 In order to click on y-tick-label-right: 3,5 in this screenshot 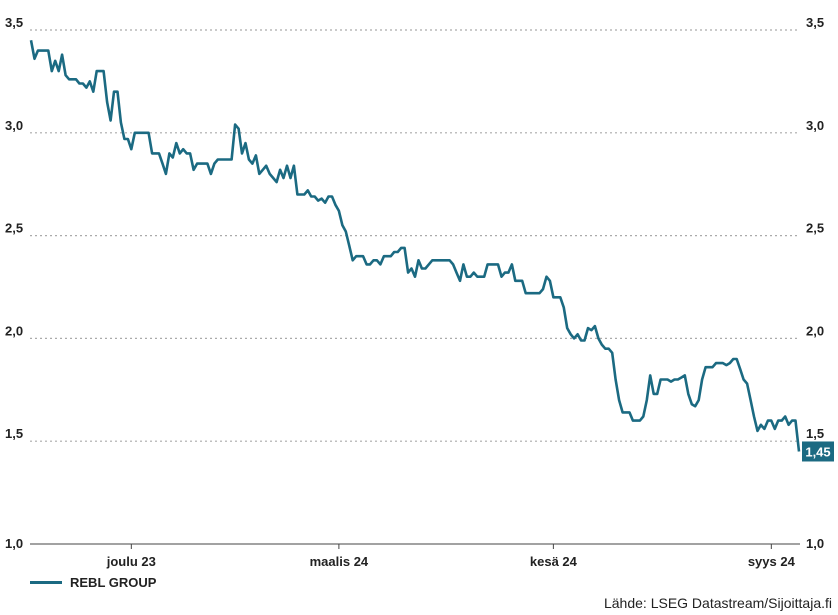, I will do `click(815, 22)`.